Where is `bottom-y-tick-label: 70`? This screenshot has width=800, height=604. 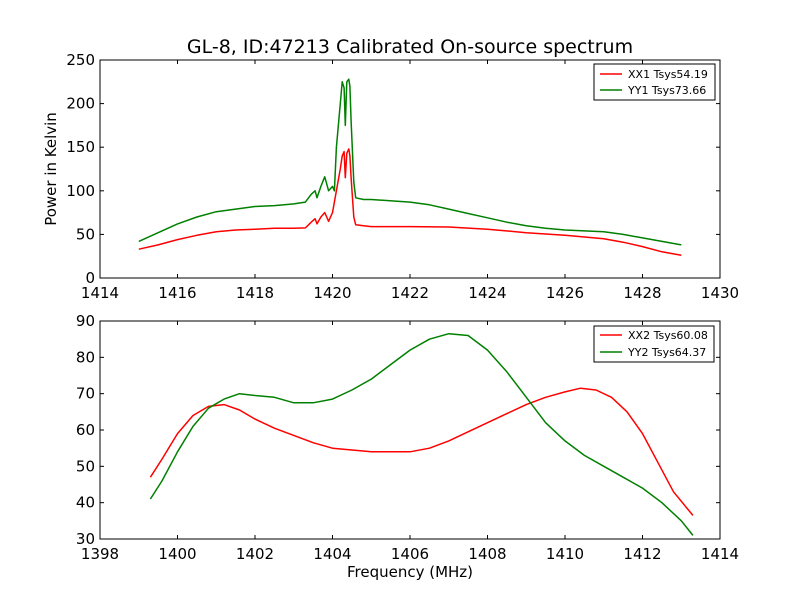
bottom-y-tick-label: 70 is located at coordinates (85, 394).